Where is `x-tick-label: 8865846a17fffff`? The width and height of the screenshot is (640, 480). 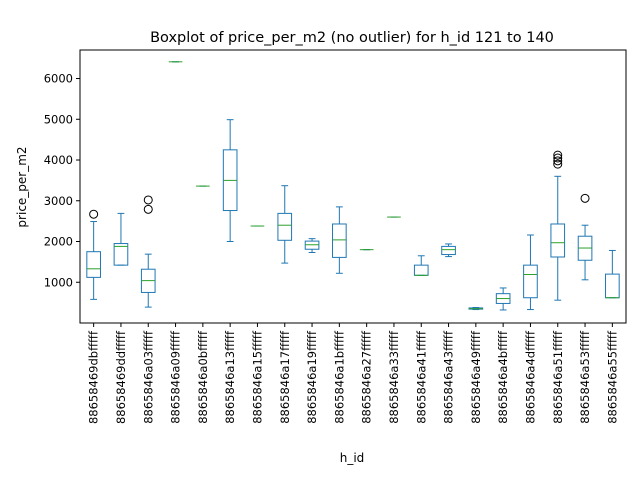
x-tick-label: 8865846a17fffff is located at coordinates (285, 377).